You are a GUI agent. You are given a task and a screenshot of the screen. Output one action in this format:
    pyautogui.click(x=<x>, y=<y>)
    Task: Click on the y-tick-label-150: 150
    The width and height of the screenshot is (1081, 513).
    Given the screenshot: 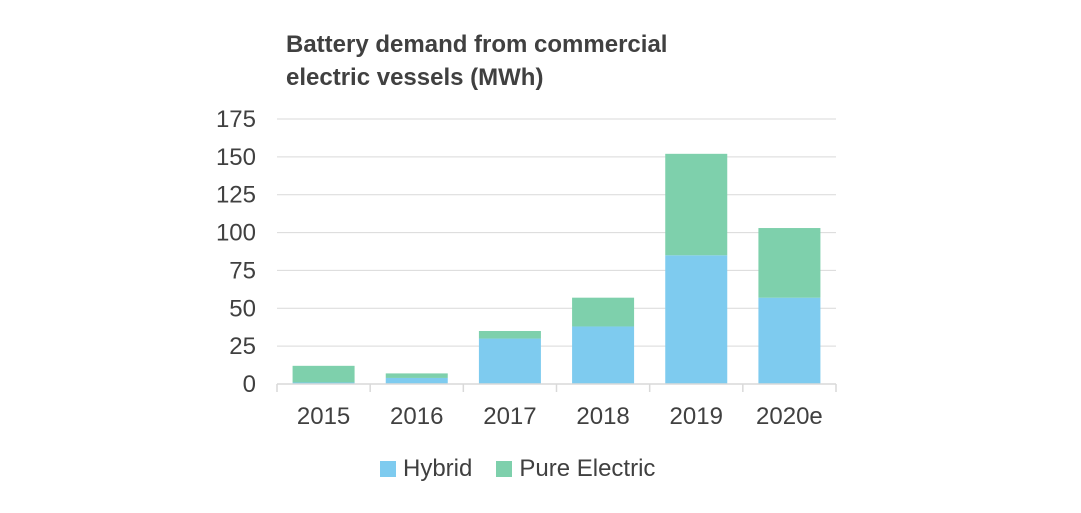 What is the action you would take?
    pyautogui.click(x=236, y=157)
    